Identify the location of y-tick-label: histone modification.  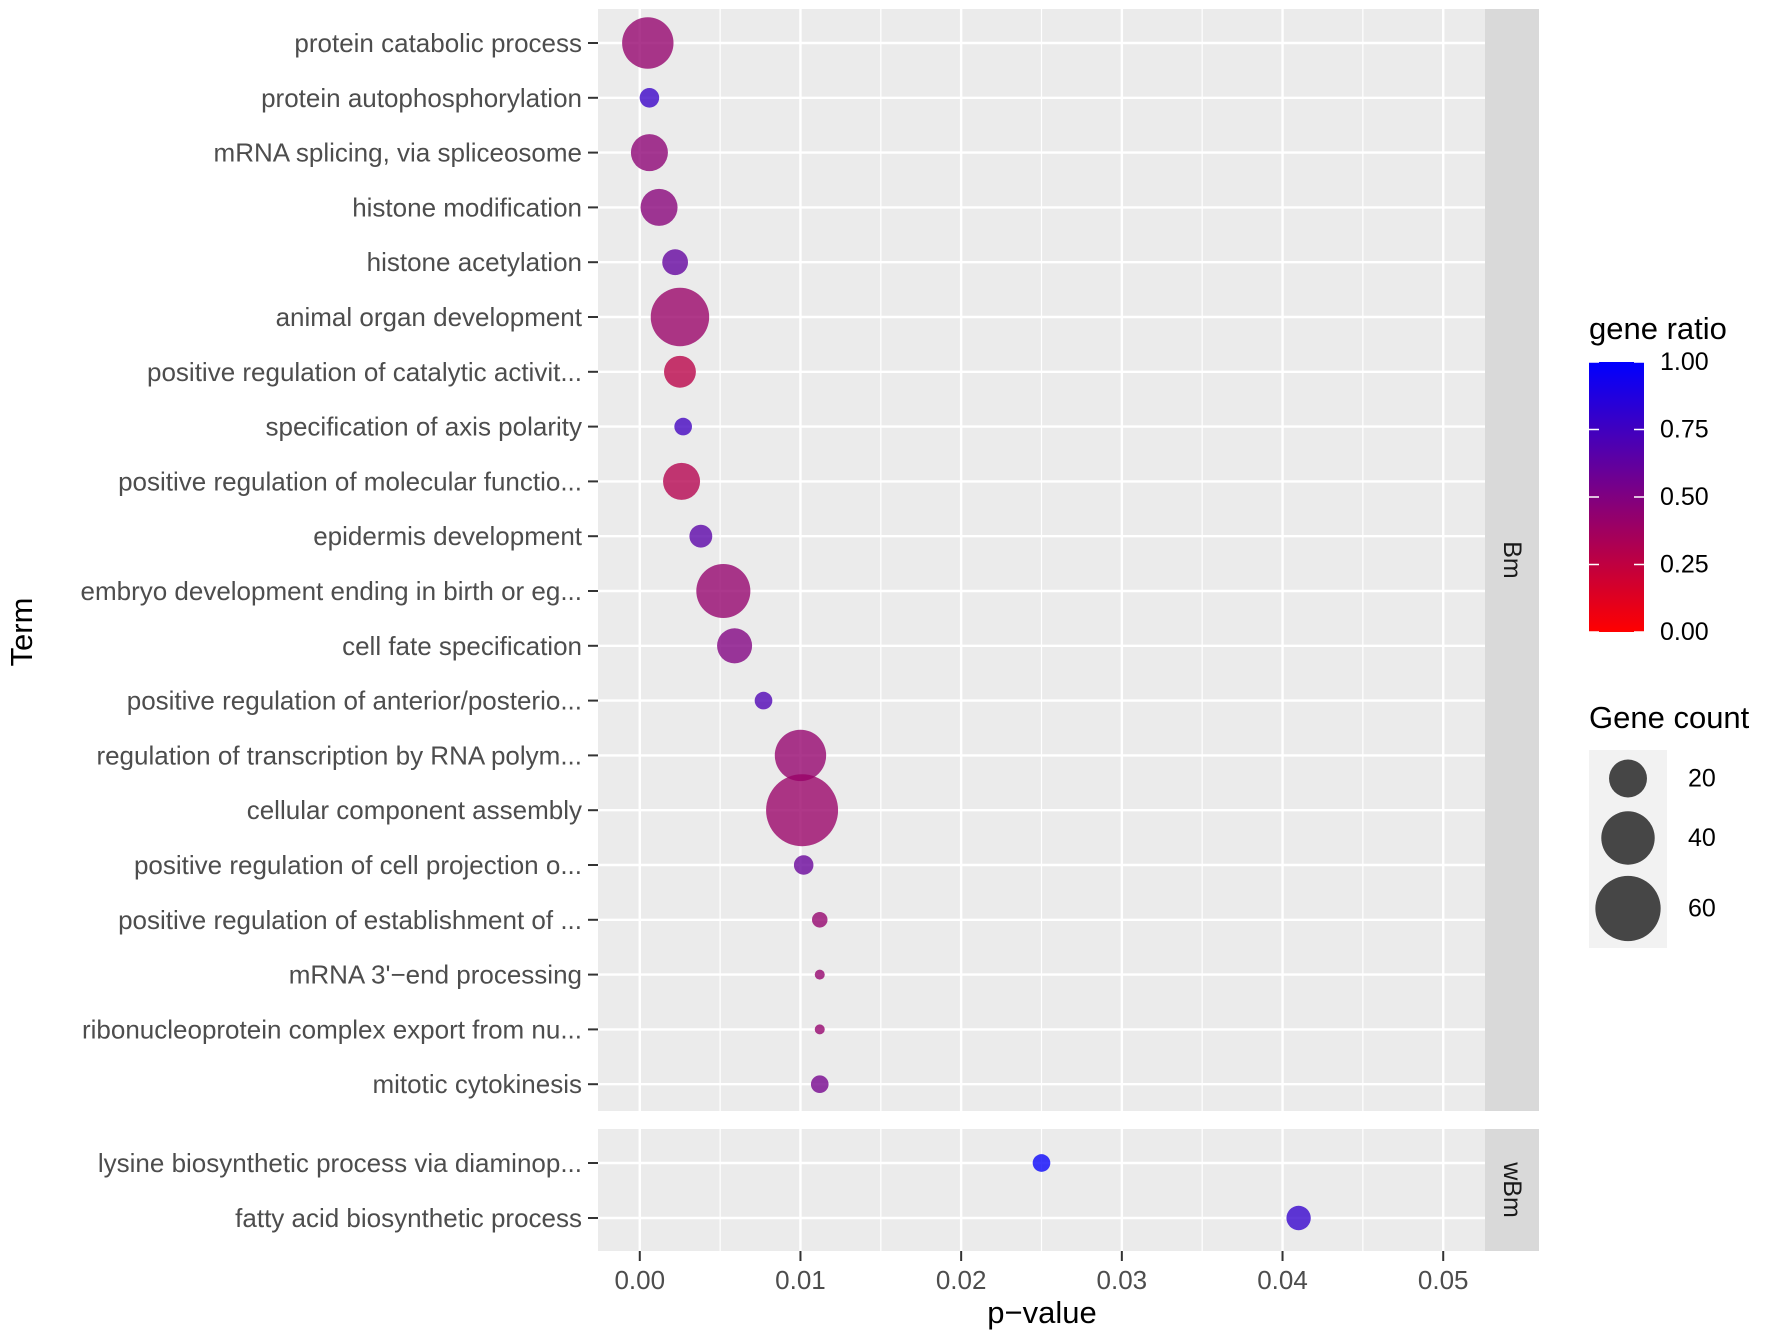
(467, 207).